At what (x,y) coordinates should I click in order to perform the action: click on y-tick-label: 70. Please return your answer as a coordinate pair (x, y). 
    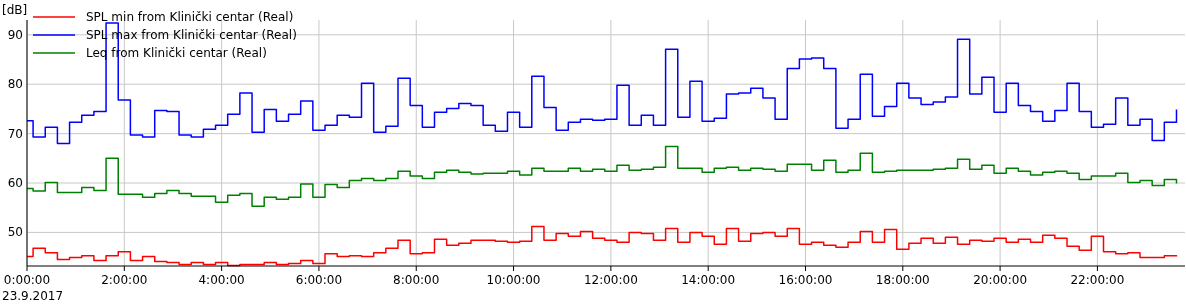
    Looking at the image, I should click on (15, 133).